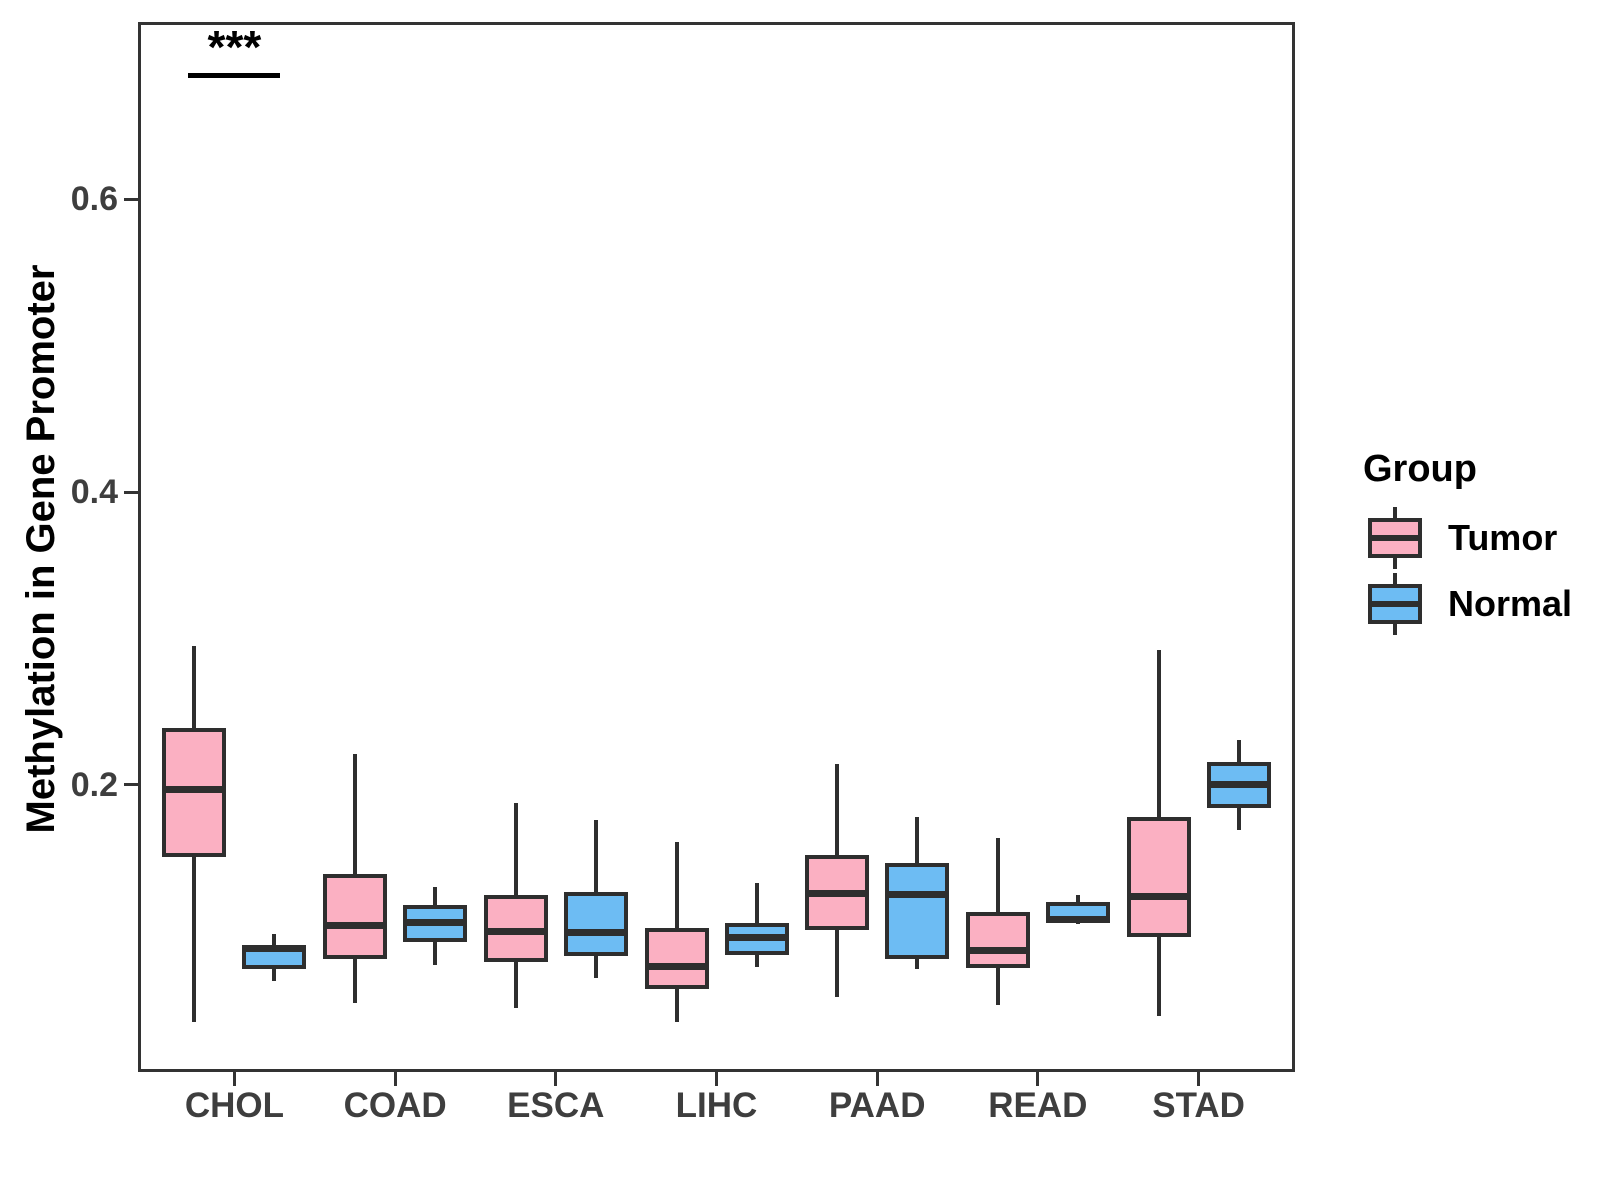 This screenshot has width=1600, height=1200. Describe the element at coordinates (194, 789) in the screenshot. I see `tumor-median-CHOL` at that location.